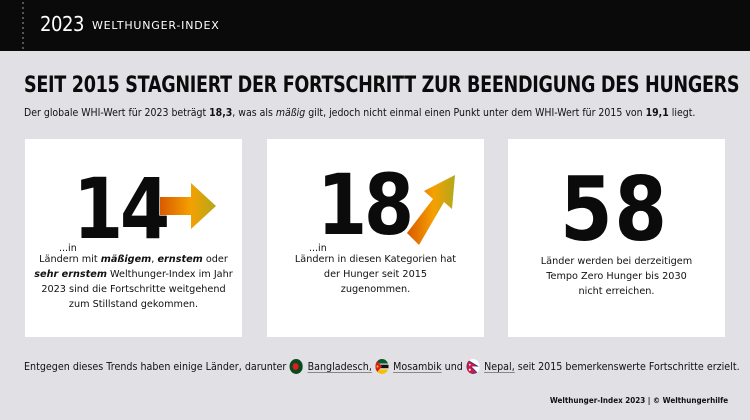 This screenshot has height=420, width=750. Describe the element at coordinates (215, 259) in the screenshot. I see `desc-text: oder` at that location.